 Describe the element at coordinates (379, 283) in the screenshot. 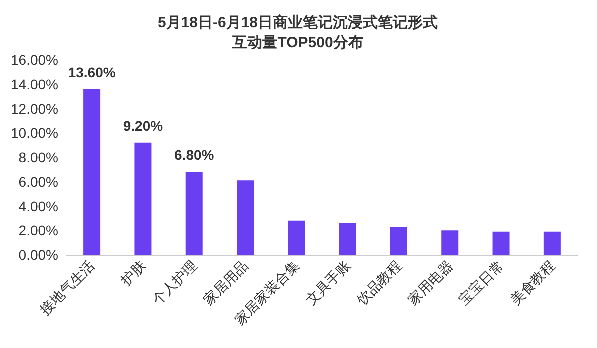

I see `x-tick-label: 饮品教程` at that location.